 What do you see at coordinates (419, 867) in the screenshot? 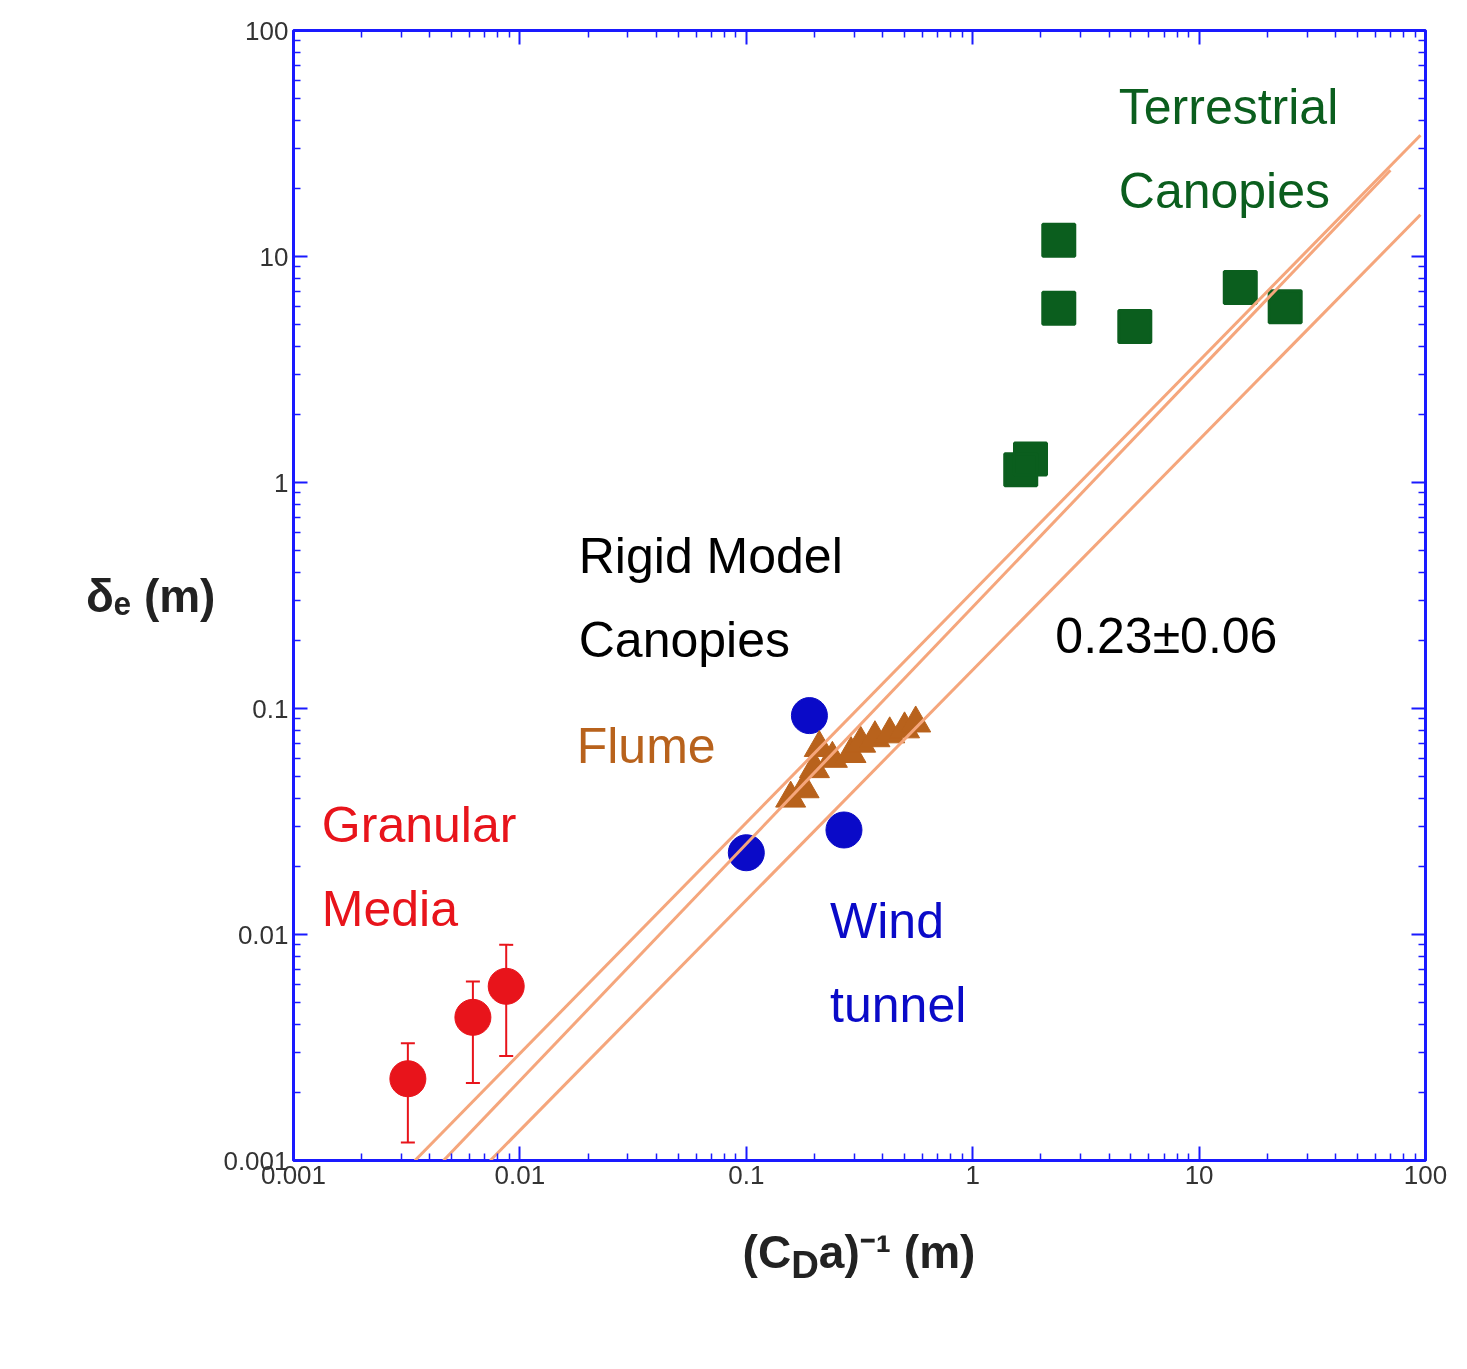
I see `series-label: Granular Media` at bounding box center [419, 867].